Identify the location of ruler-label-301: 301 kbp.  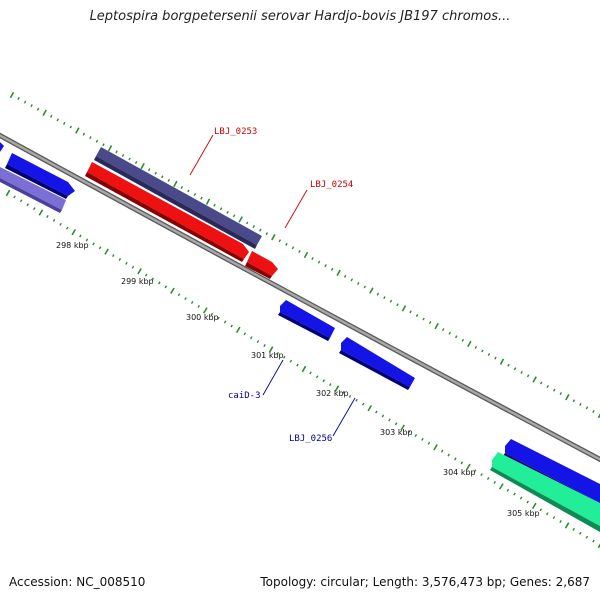
(267, 355).